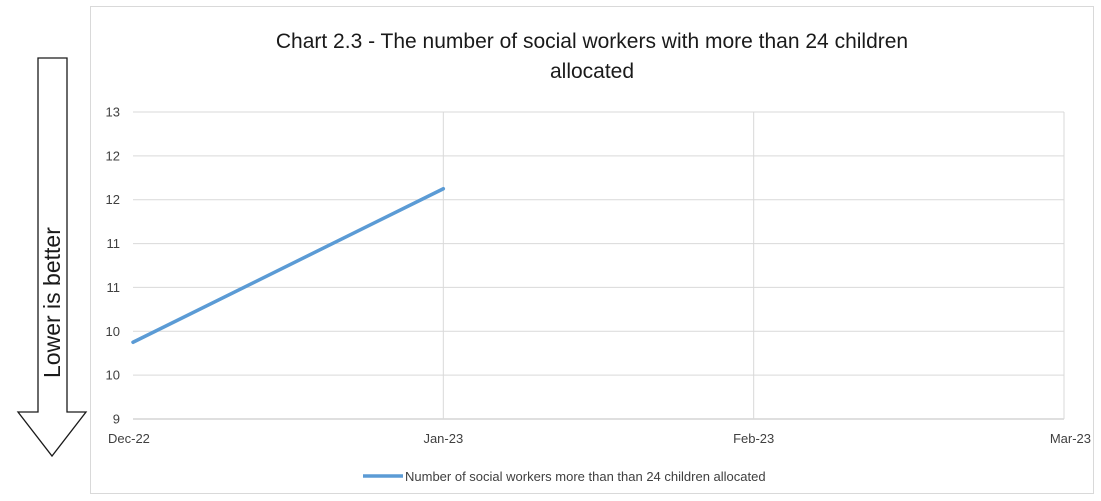 This screenshot has width=1101, height=501. Describe the element at coordinates (129, 438) in the screenshot. I see `x-tick-label: Dec-22` at that location.